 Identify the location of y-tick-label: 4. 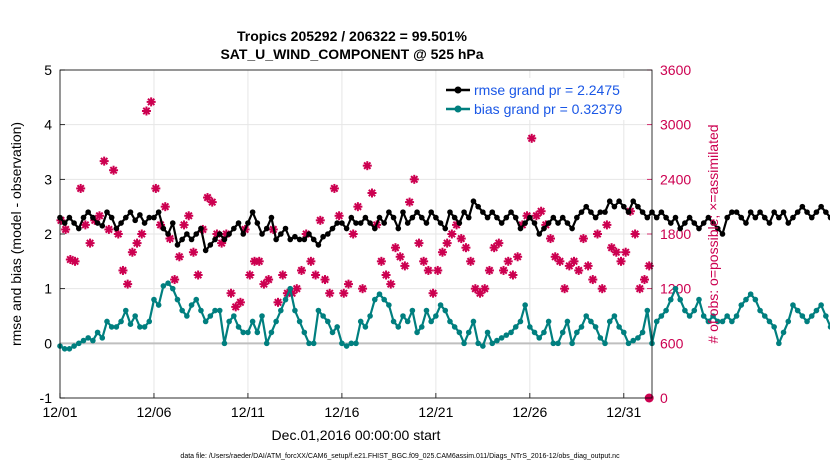
(48, 125).